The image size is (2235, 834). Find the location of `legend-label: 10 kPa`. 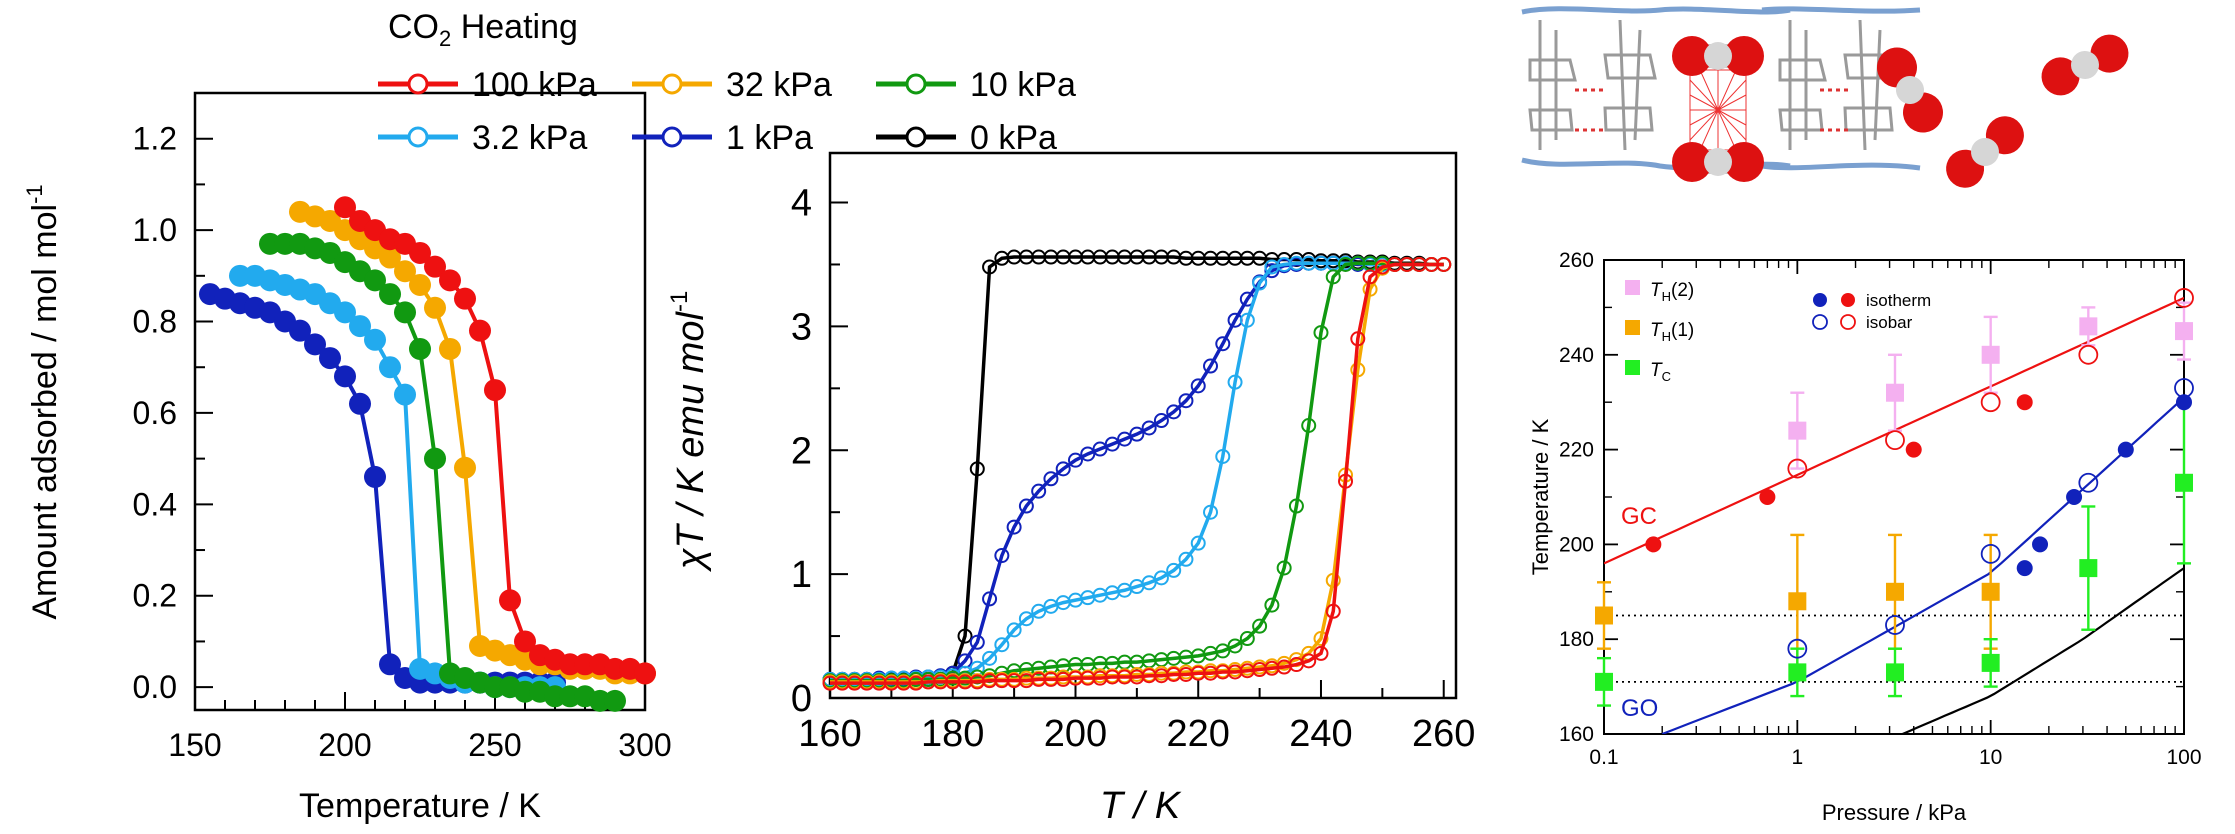

legend-label: 10 kPa is located at coordinates (1023, 85).